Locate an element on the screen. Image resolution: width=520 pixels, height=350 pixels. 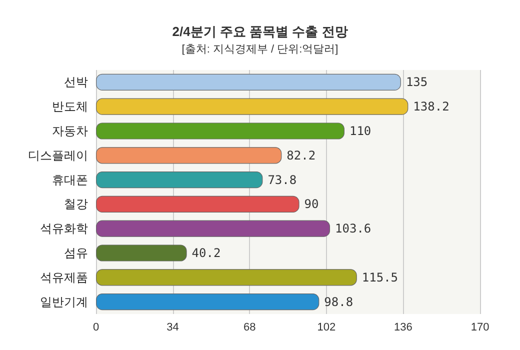
x-tick-label: 136 is located at coordinates (403, 328).